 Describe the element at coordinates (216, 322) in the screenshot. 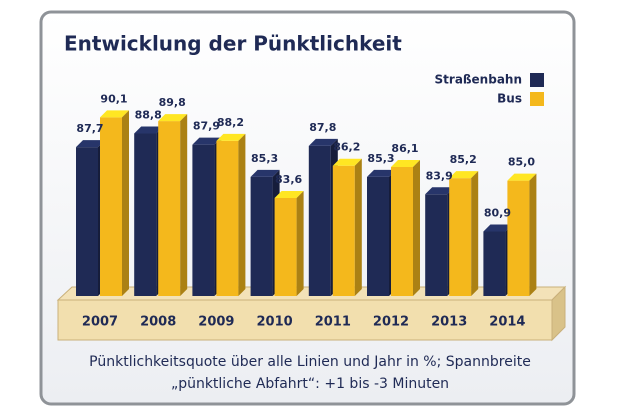

I see `x-tick-label: 2009` at that location.